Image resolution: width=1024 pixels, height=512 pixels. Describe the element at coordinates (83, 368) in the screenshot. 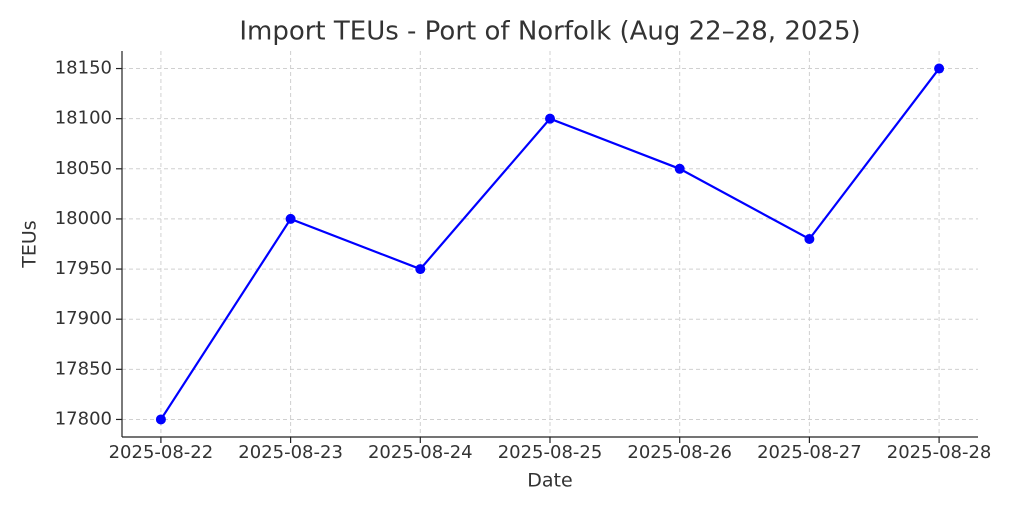

I see `y-tick-label: 17850` at that location.